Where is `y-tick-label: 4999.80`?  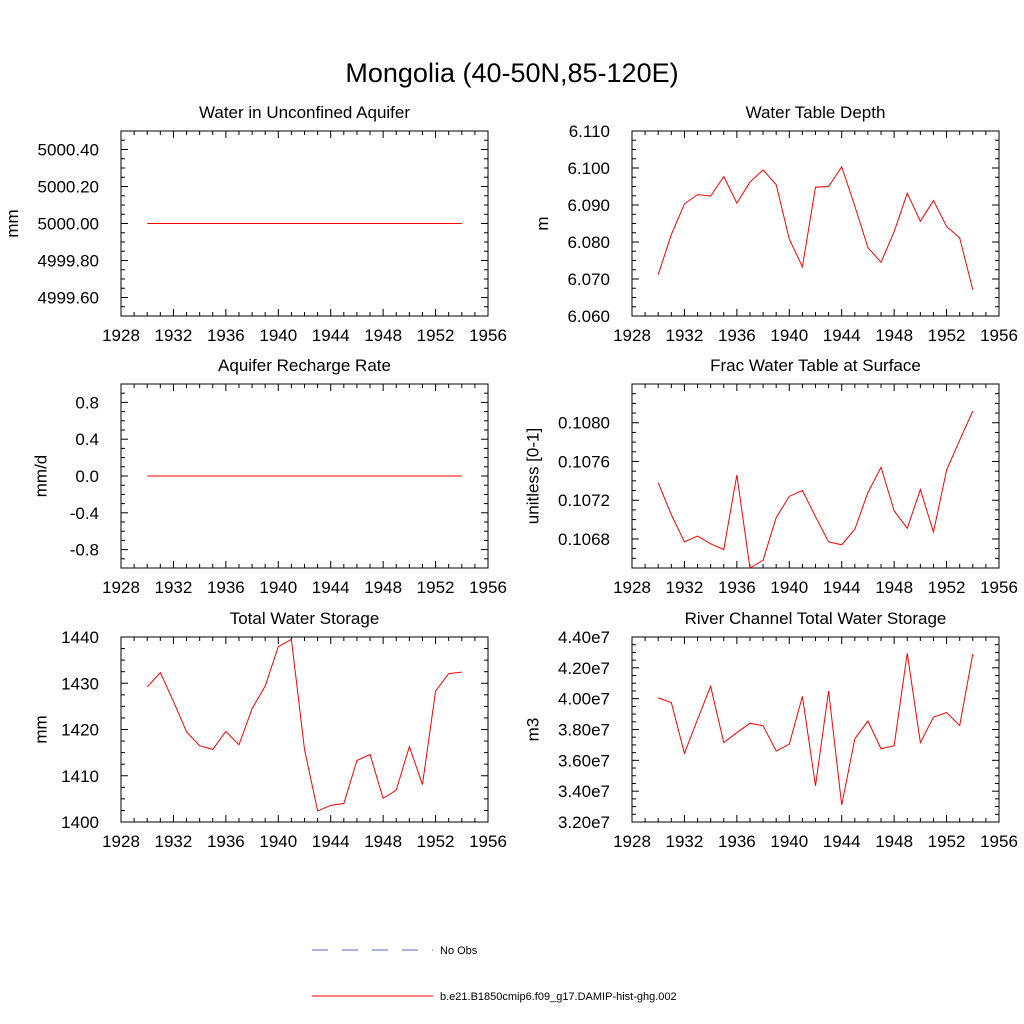
y-tick-label: 4999.80 is located at coordinates (68, 261).